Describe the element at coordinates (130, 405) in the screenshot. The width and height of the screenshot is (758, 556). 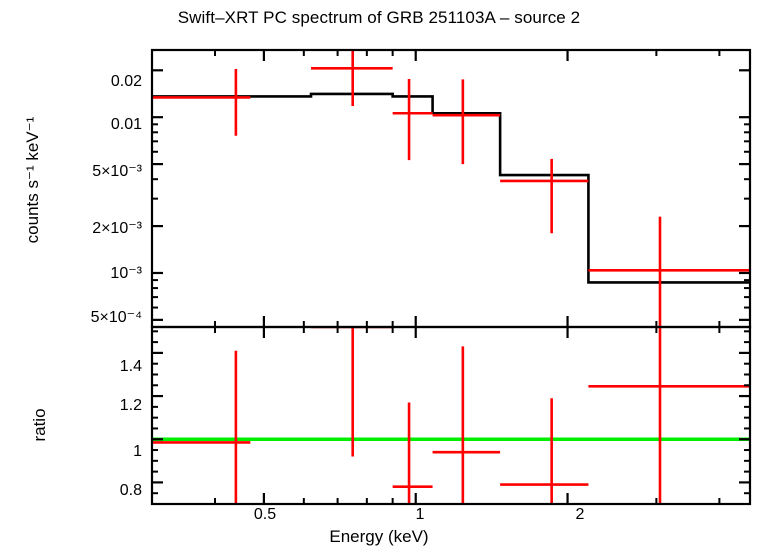
I see `ratio-ytick-1: 1.2` at that location.